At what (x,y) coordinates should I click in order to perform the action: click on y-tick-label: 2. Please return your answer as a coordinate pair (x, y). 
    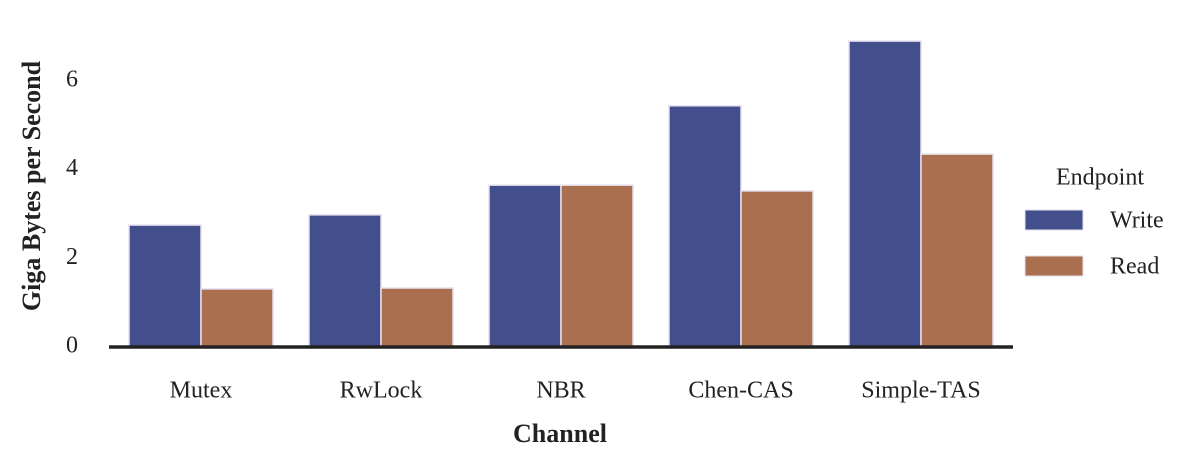
    Looking at the image, I should click on (72, 257).